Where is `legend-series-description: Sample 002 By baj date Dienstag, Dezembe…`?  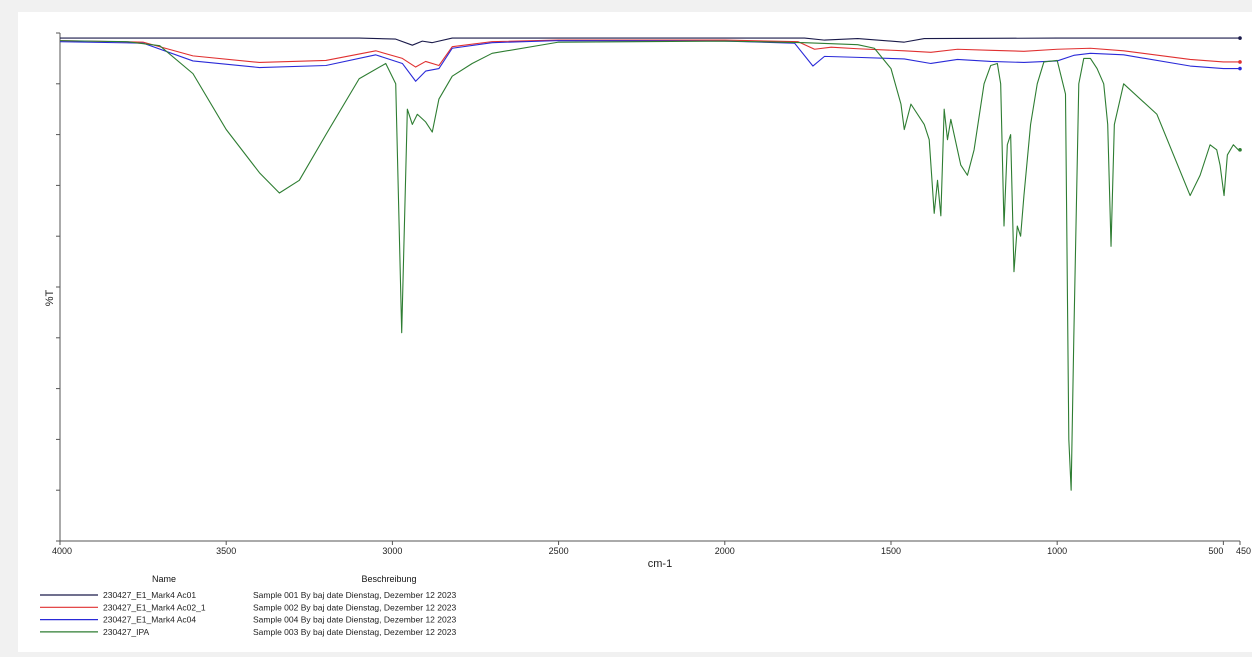
legend-series-description: Sample 002 By baj date Dienstag, Dezembe… is located at coordinates (354, 607).